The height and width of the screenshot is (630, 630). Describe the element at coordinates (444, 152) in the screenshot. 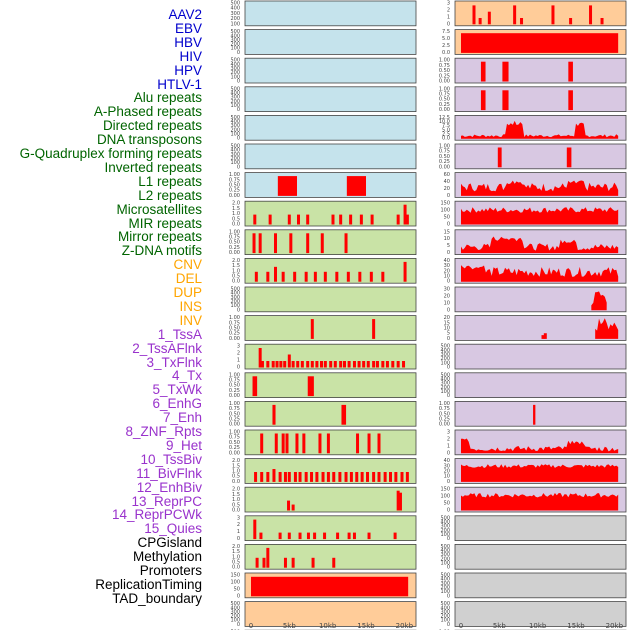

I see `right-y-tick-label: 0.75` at that location.